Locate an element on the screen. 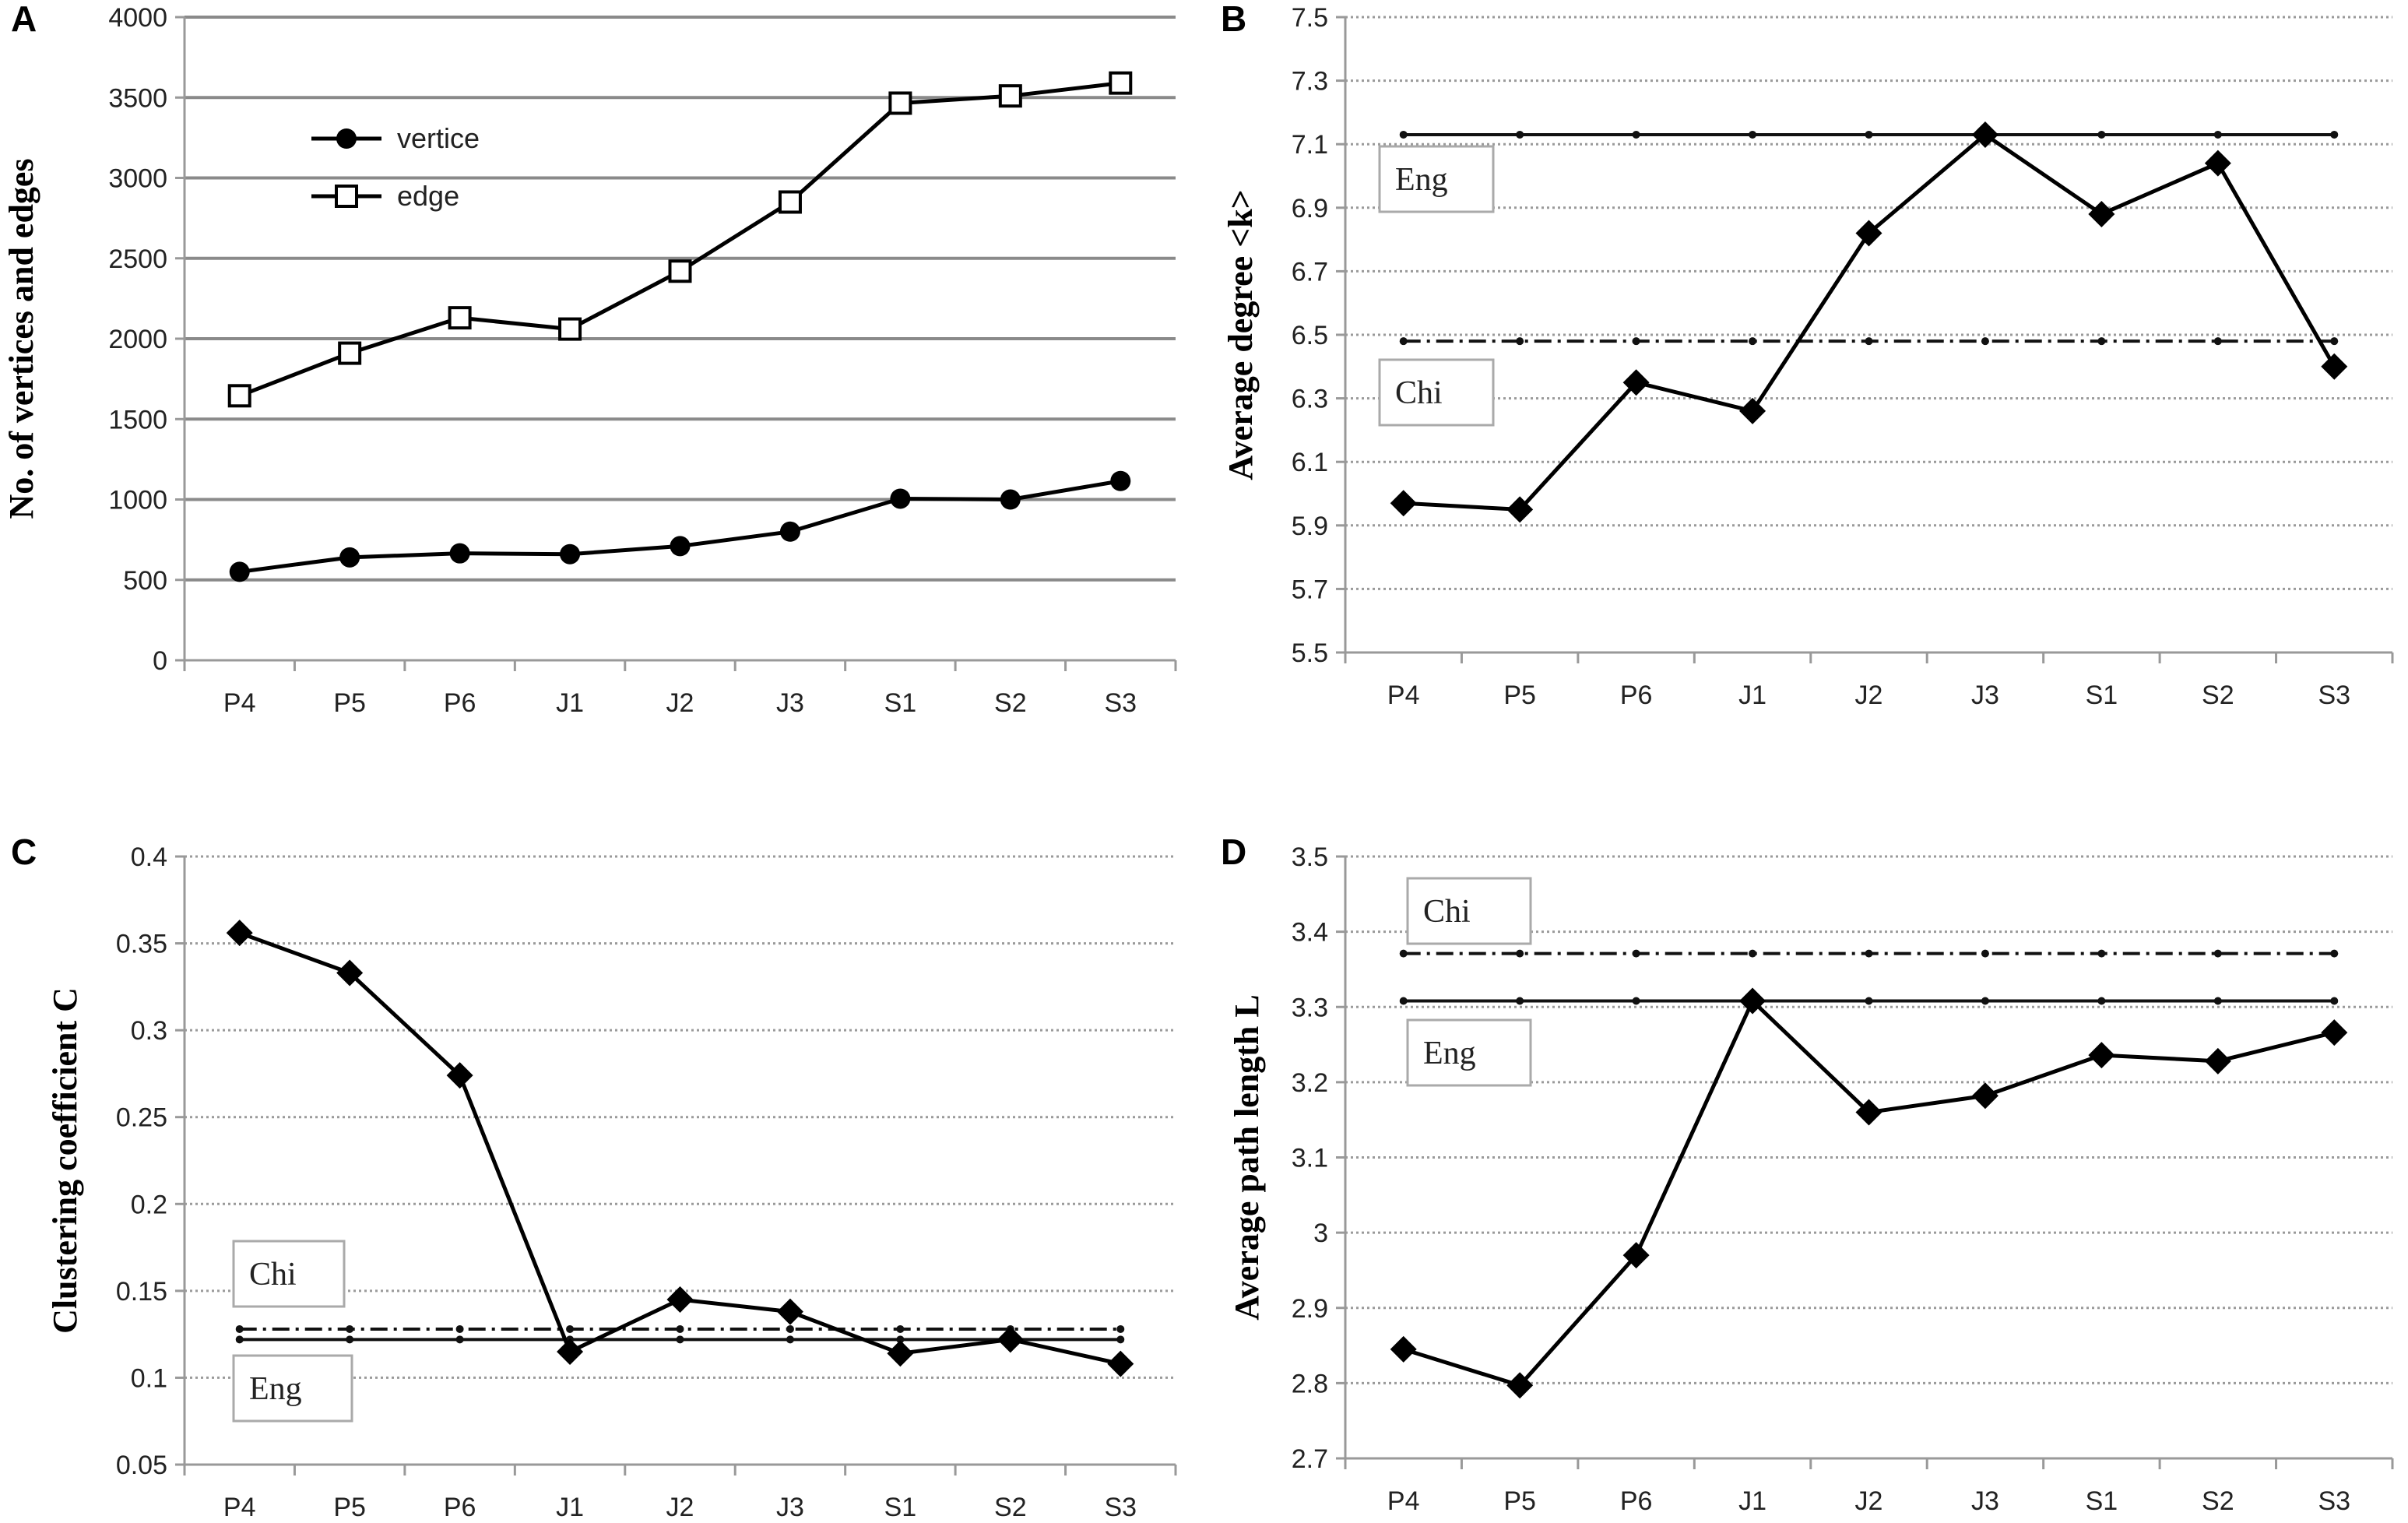 This screenshot has height=1523, width=2408. y-tick-label: 6.7 is located at coordinates (1310, 272).